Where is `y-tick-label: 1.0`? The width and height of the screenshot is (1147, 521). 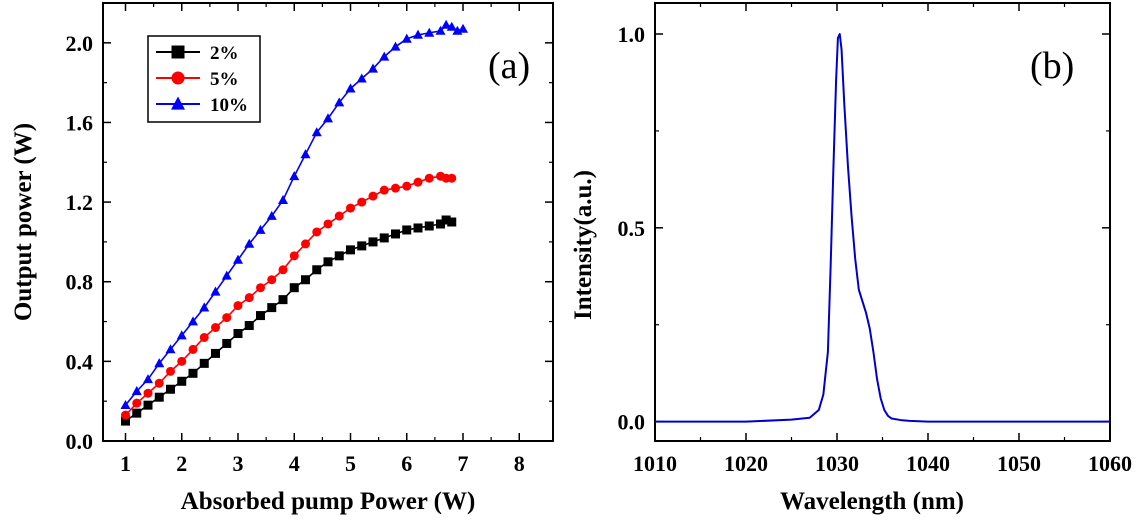 y-tick-label: 1.0 is located at coordinates (632, 34).